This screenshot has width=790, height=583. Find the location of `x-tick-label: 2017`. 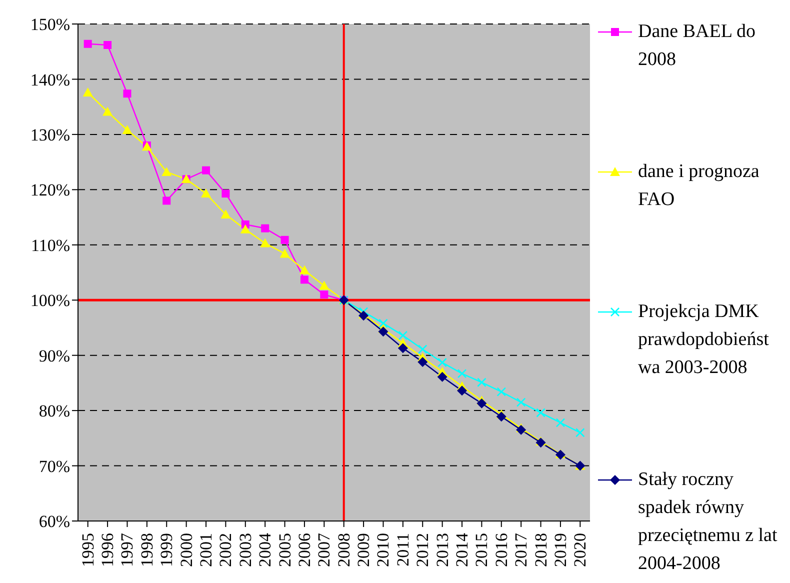

x-tick-label: 2017 is located at coordinates (521, 549).